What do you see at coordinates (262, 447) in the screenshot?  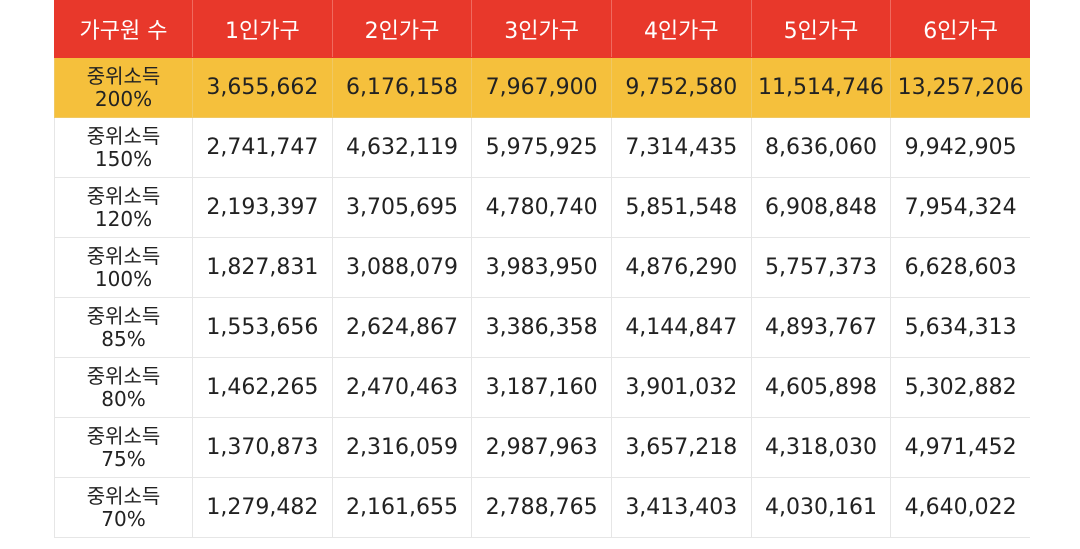 I see `table-cell: 1,370,873` at bounding box center [262, 447].